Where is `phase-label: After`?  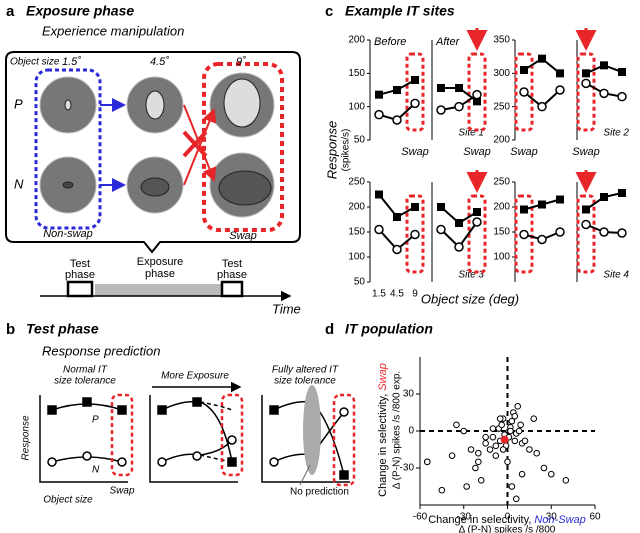
phase-label: After is located at coordinates (448, 42).